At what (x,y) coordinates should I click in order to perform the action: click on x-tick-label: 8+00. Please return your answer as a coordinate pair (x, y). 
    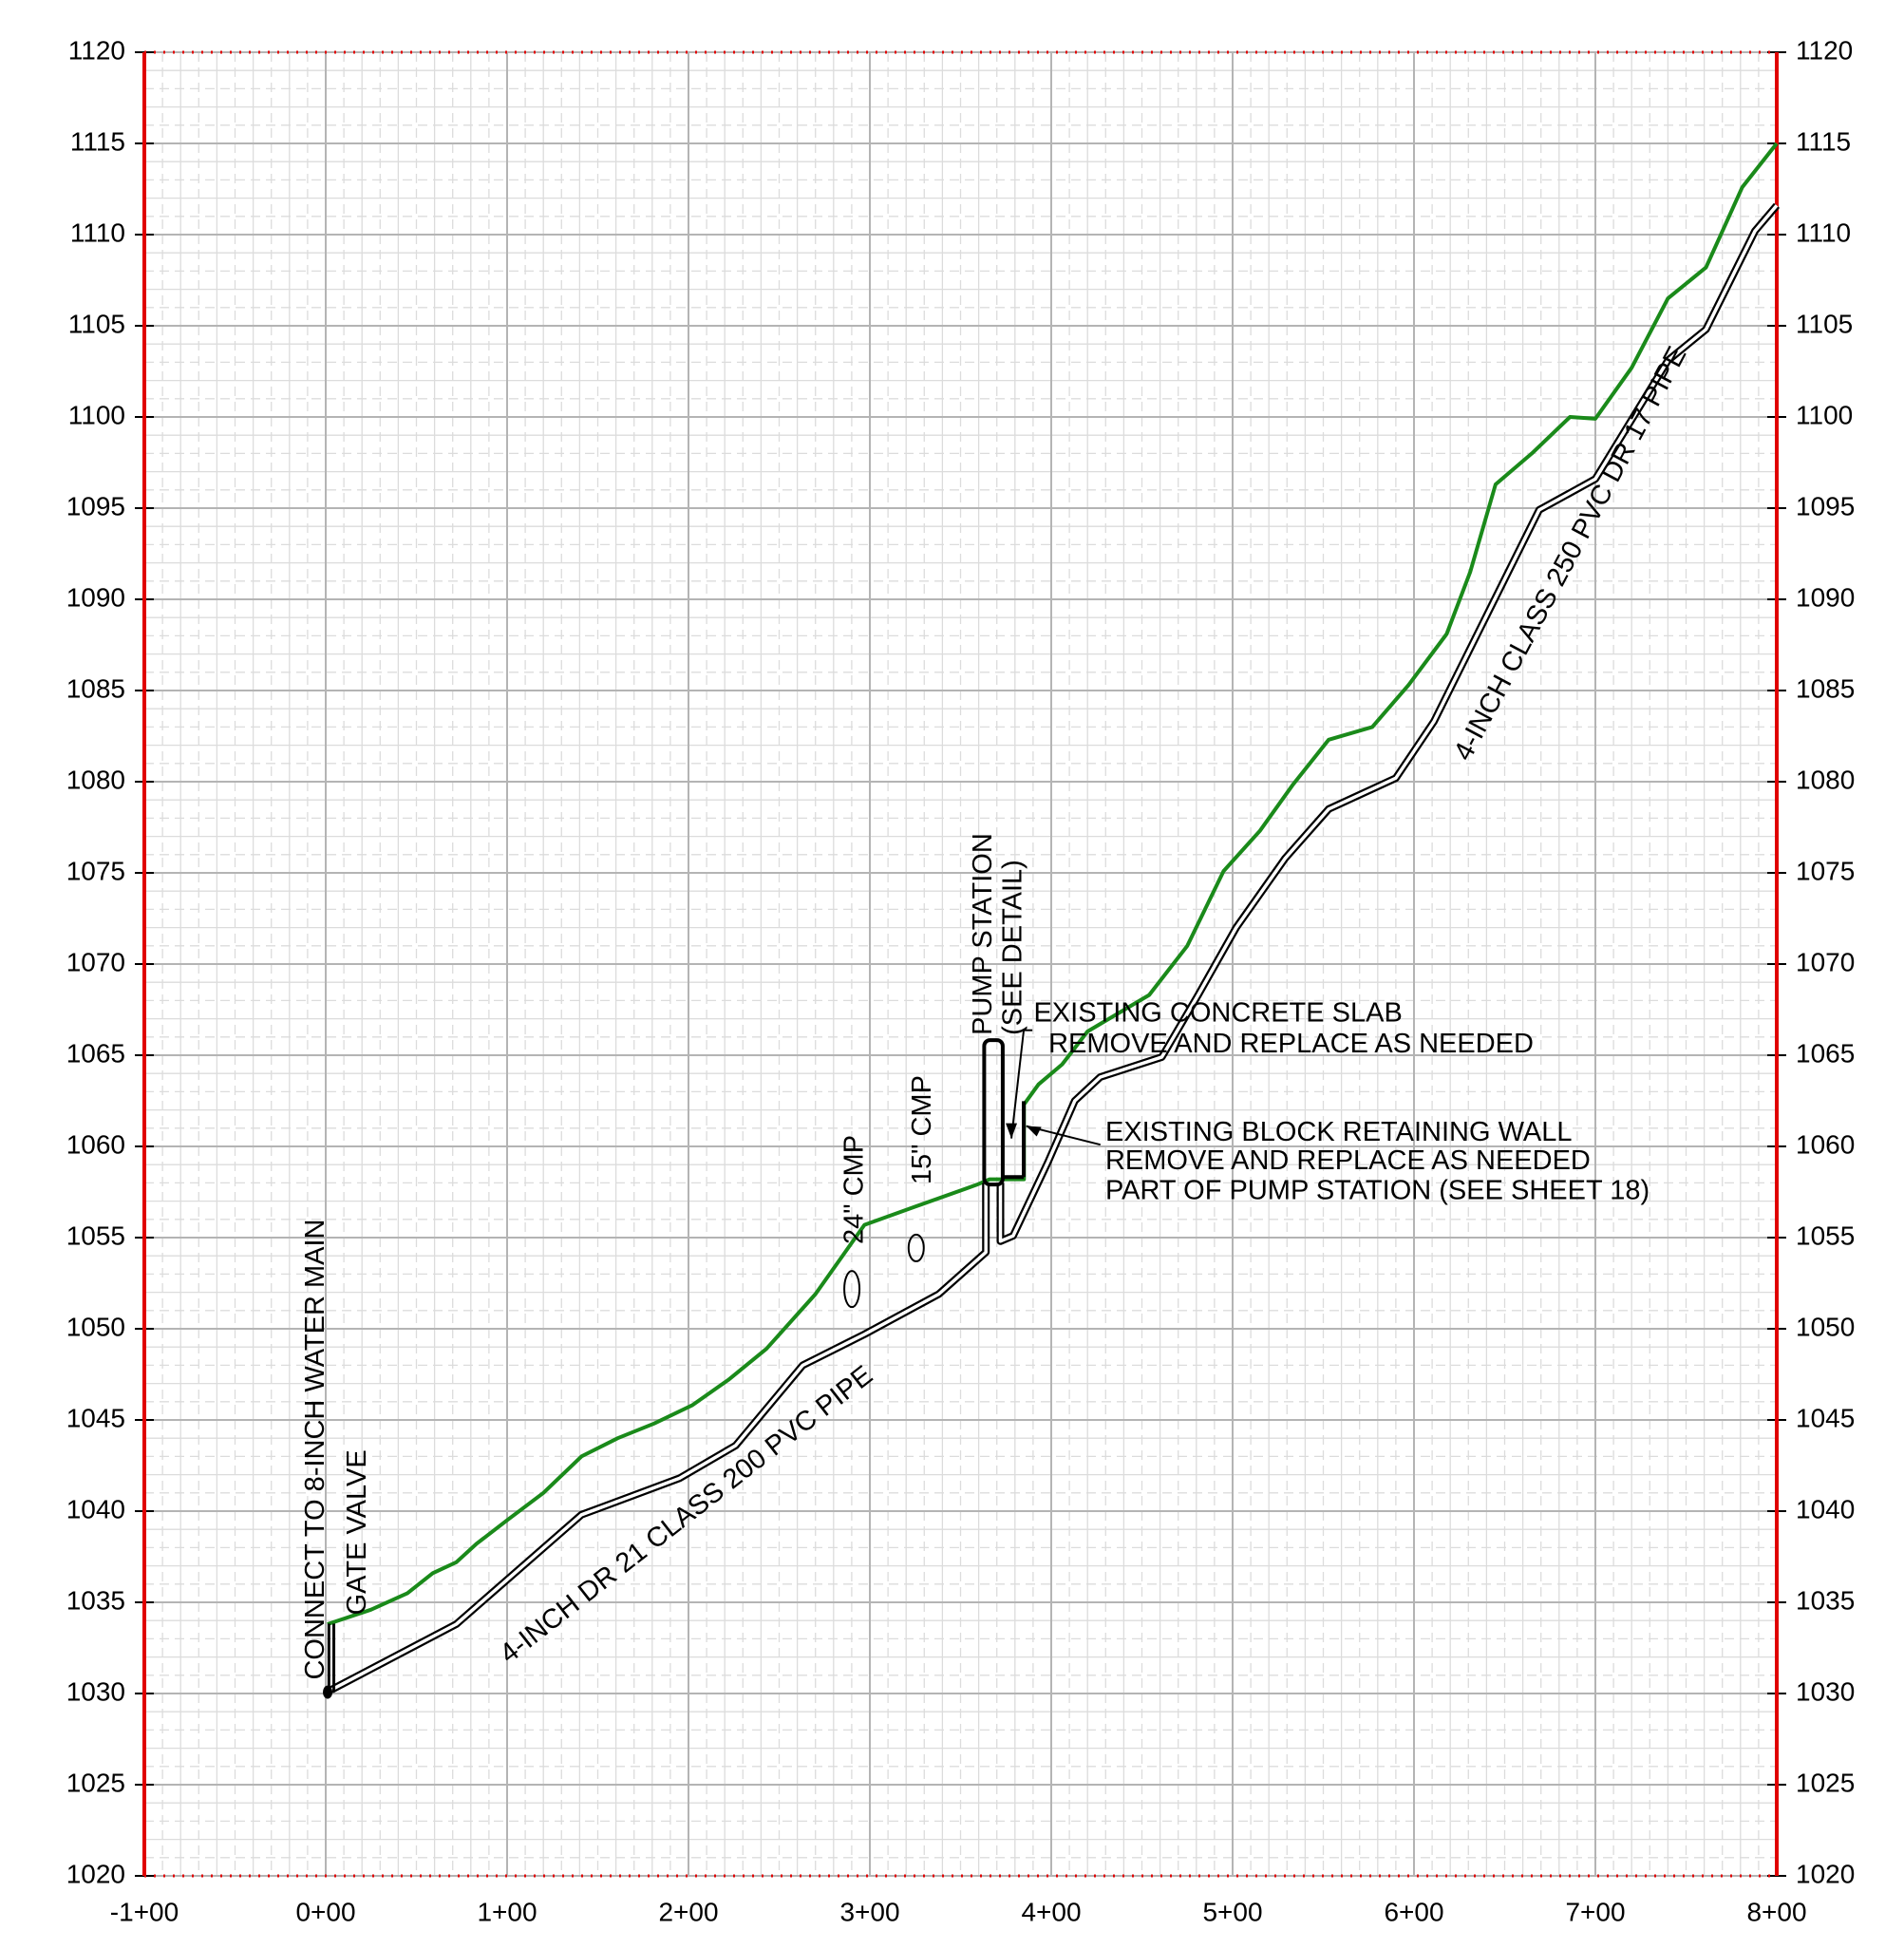
    Looking at the image, I should click on (1776, 1911).